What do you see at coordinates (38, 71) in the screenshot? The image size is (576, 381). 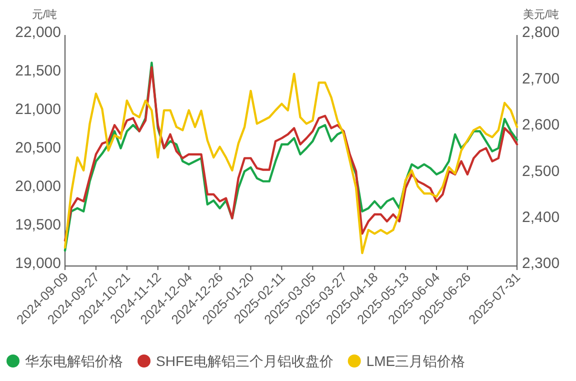 I see `ytick: 21,500` at bounding box center [38, 71].